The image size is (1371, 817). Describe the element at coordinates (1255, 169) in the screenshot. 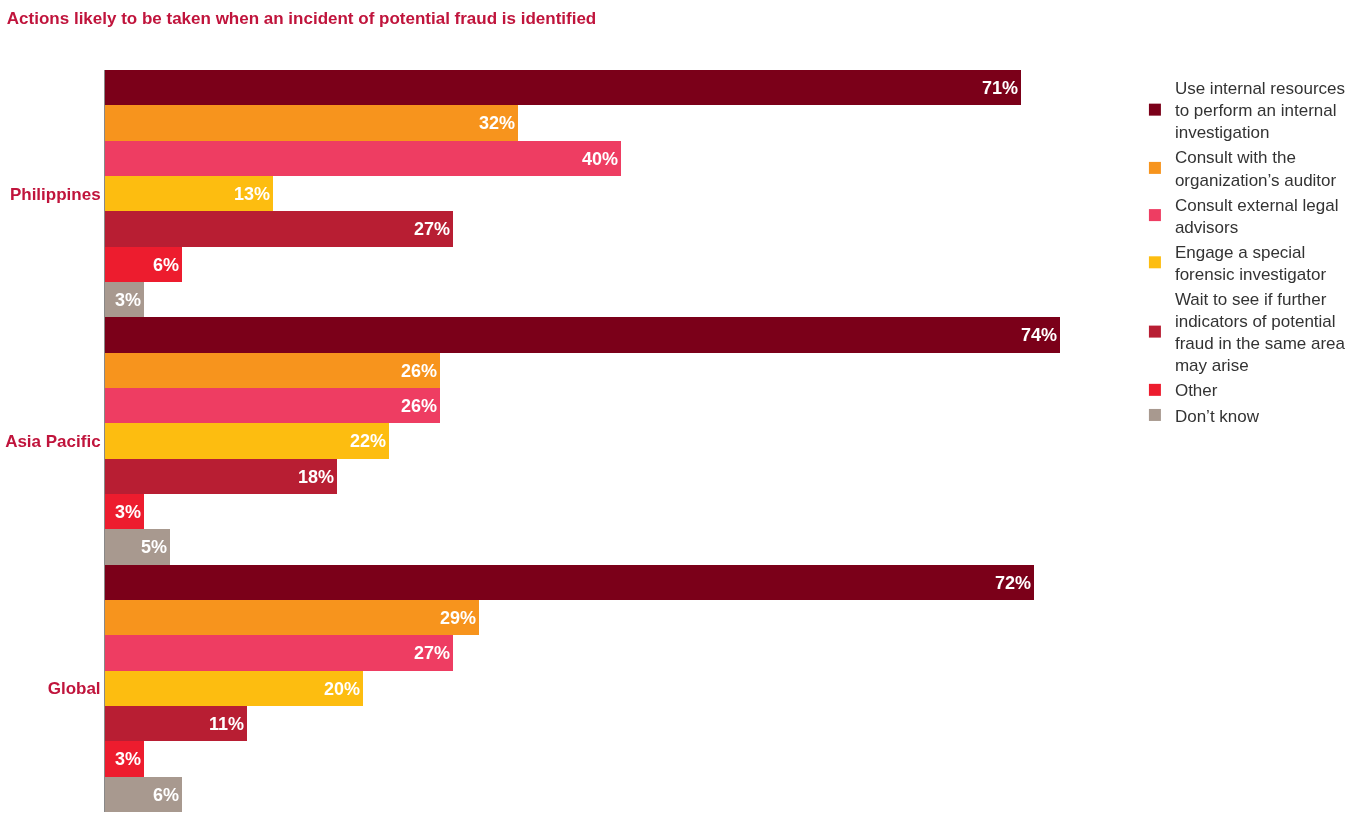

I see `legend-label: Consult with the organization’s auditor` at that location.